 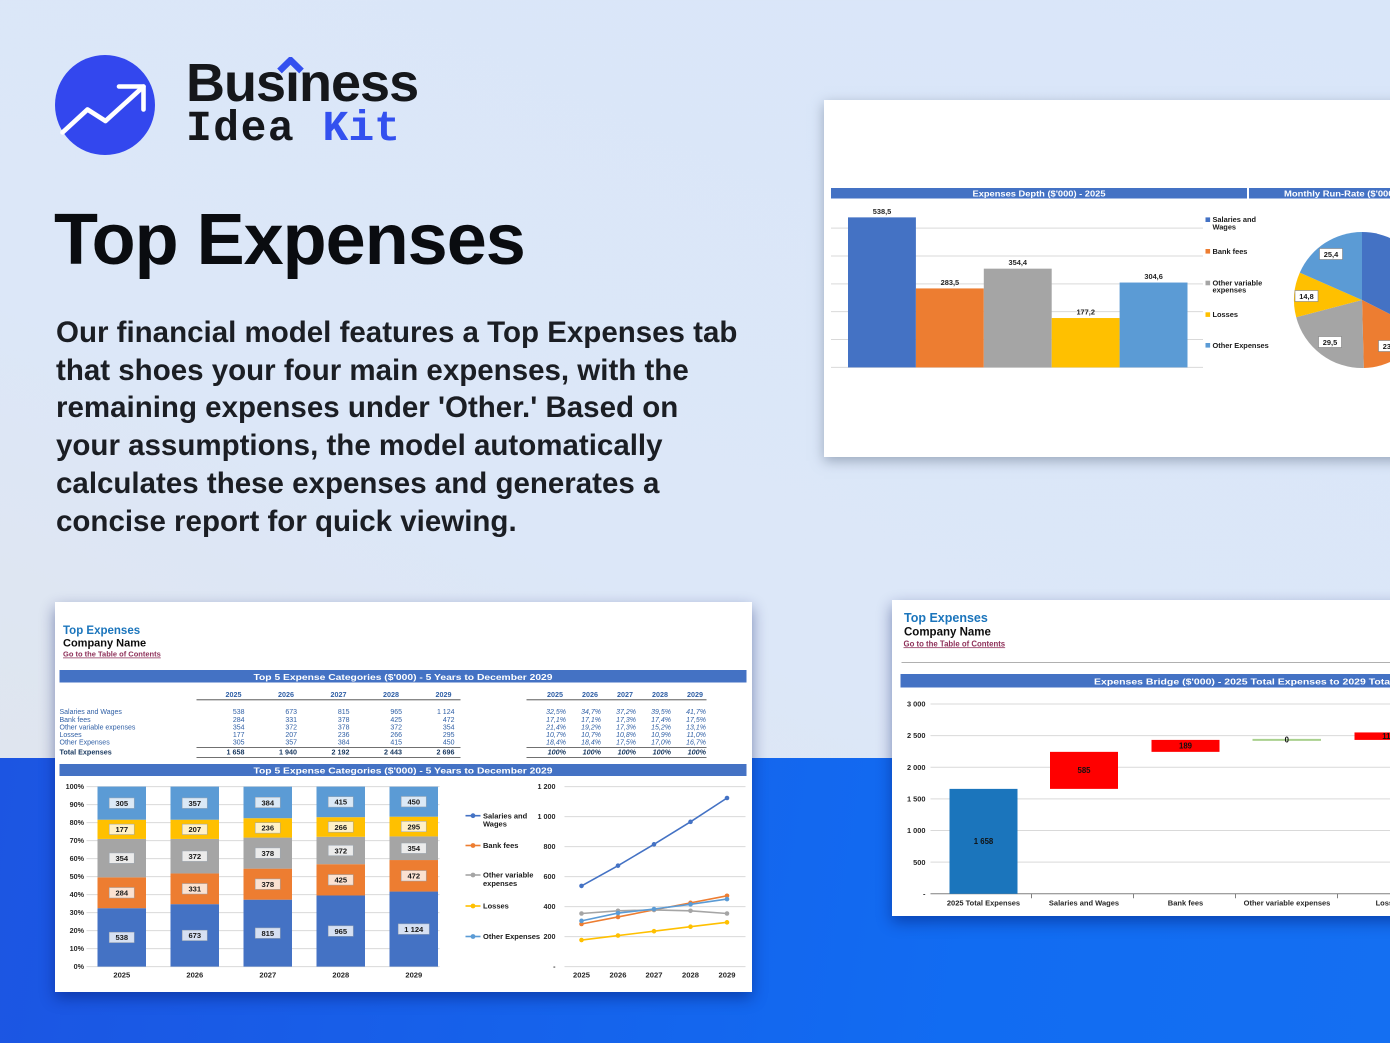 I want to click on svg-text: 3 000, so click(x=916, y=704).